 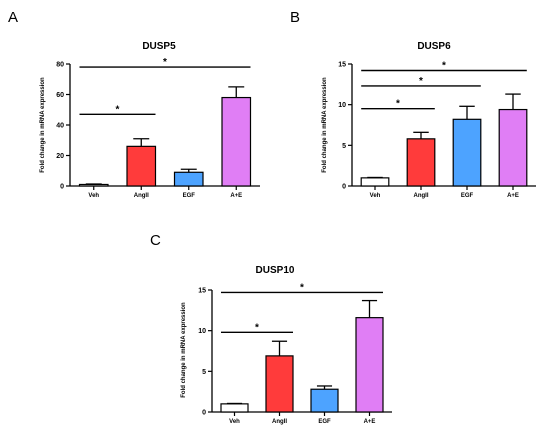 I want to click on y-tick-label-c: 15, so click(x=202, y=291).